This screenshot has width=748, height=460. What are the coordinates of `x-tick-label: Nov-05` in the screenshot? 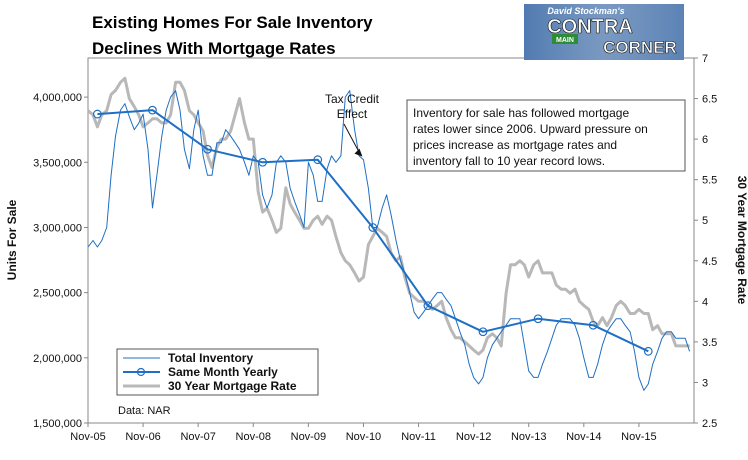 It's located at (87, 437).